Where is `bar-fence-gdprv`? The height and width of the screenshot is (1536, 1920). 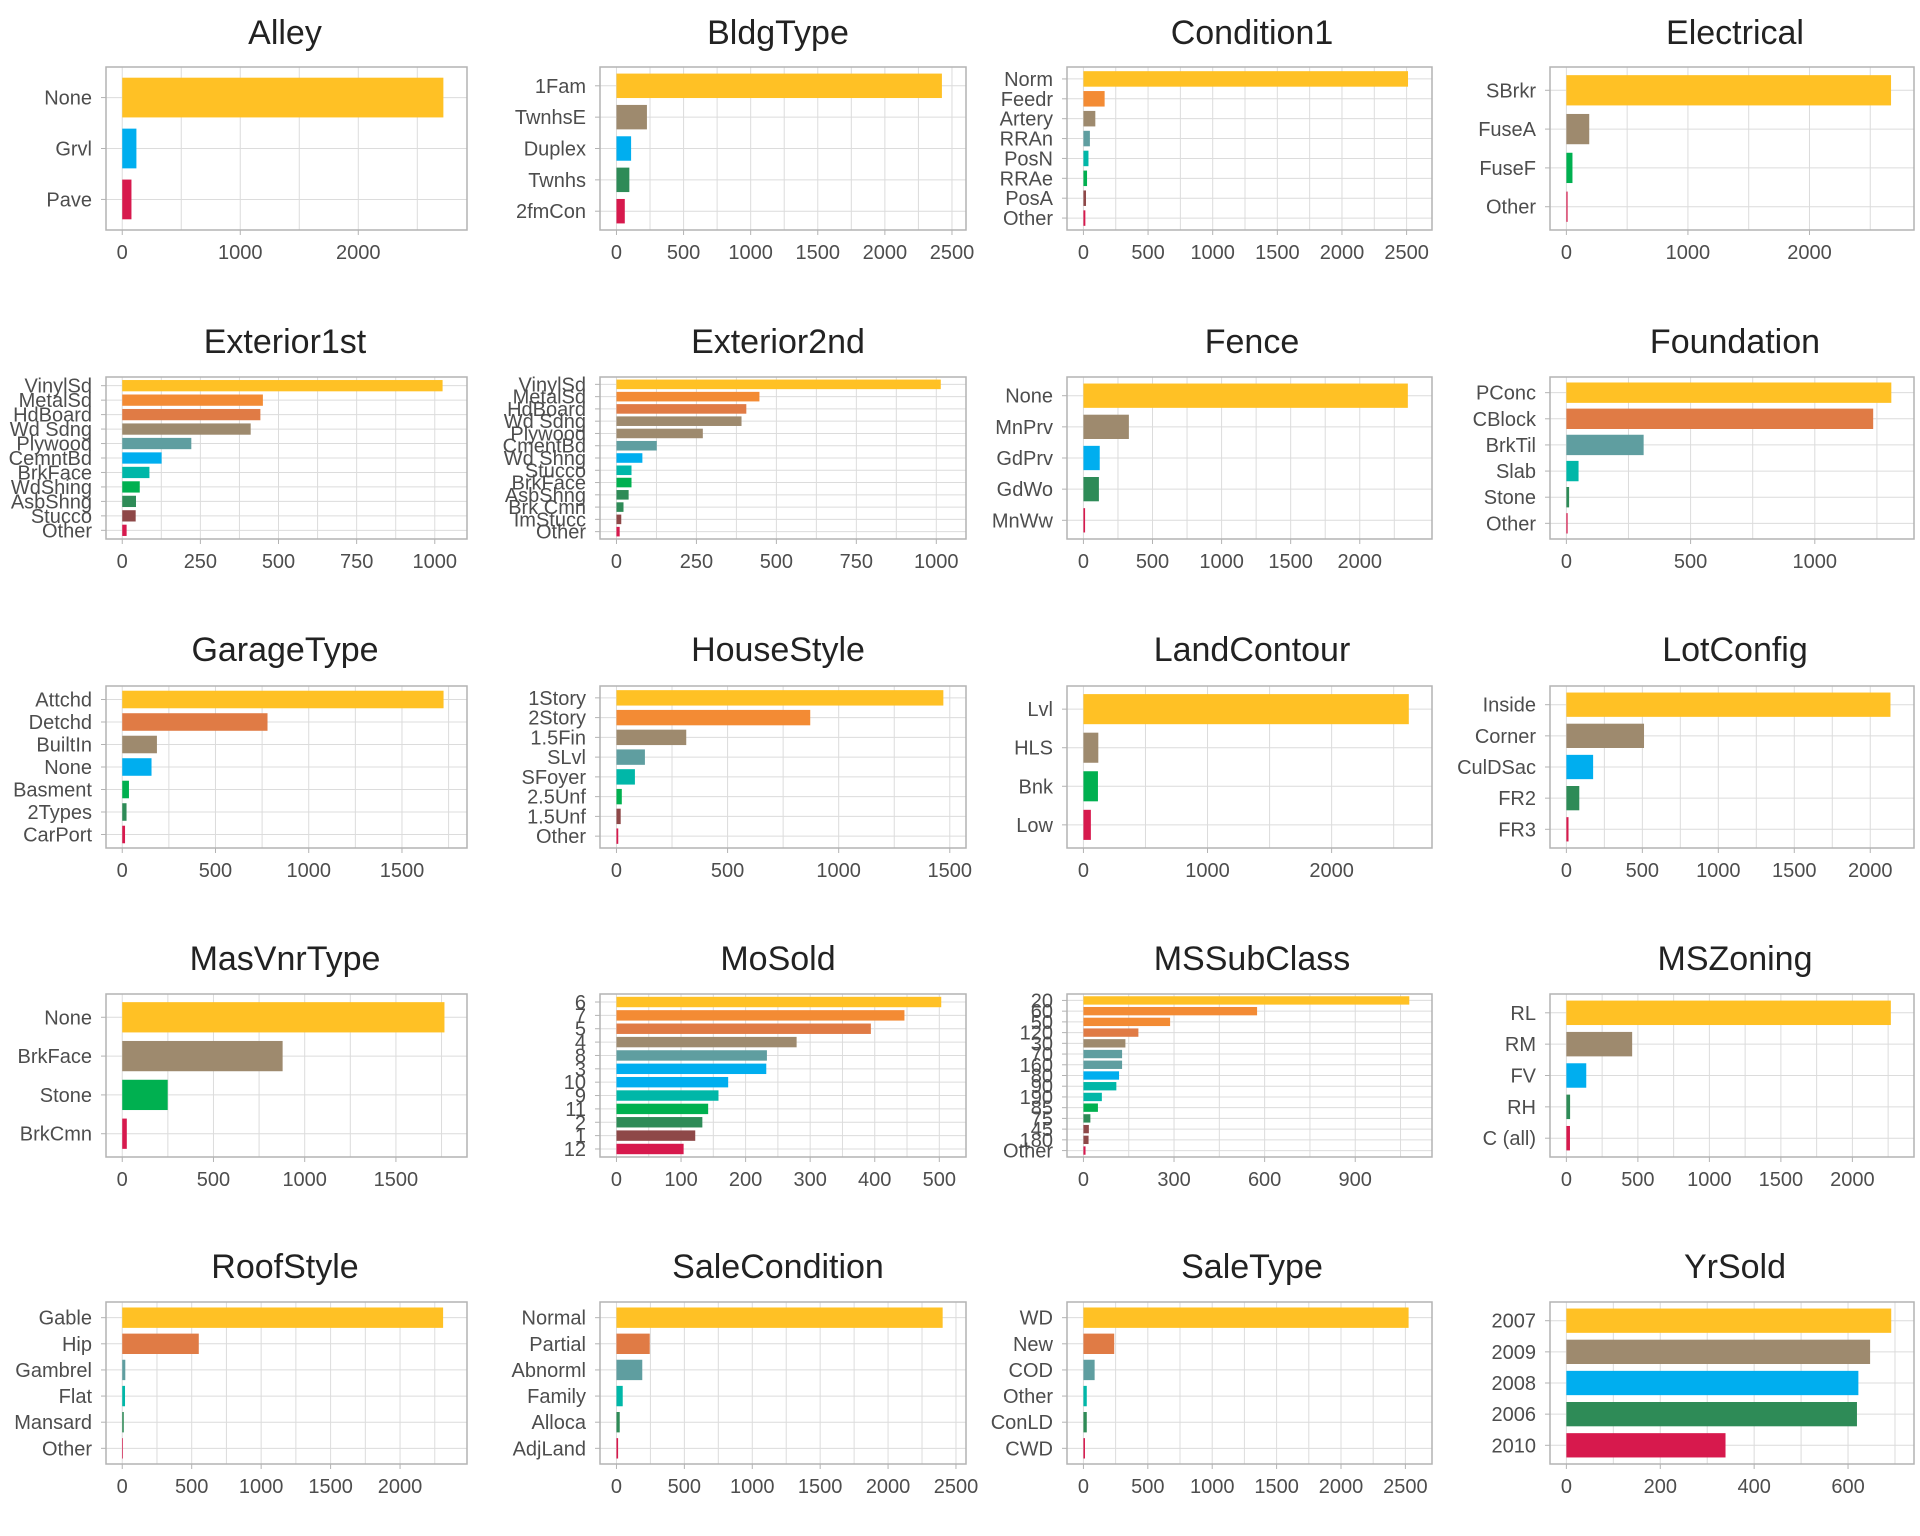
bar-fence-gdprv is located at coordinates (1091, 458).